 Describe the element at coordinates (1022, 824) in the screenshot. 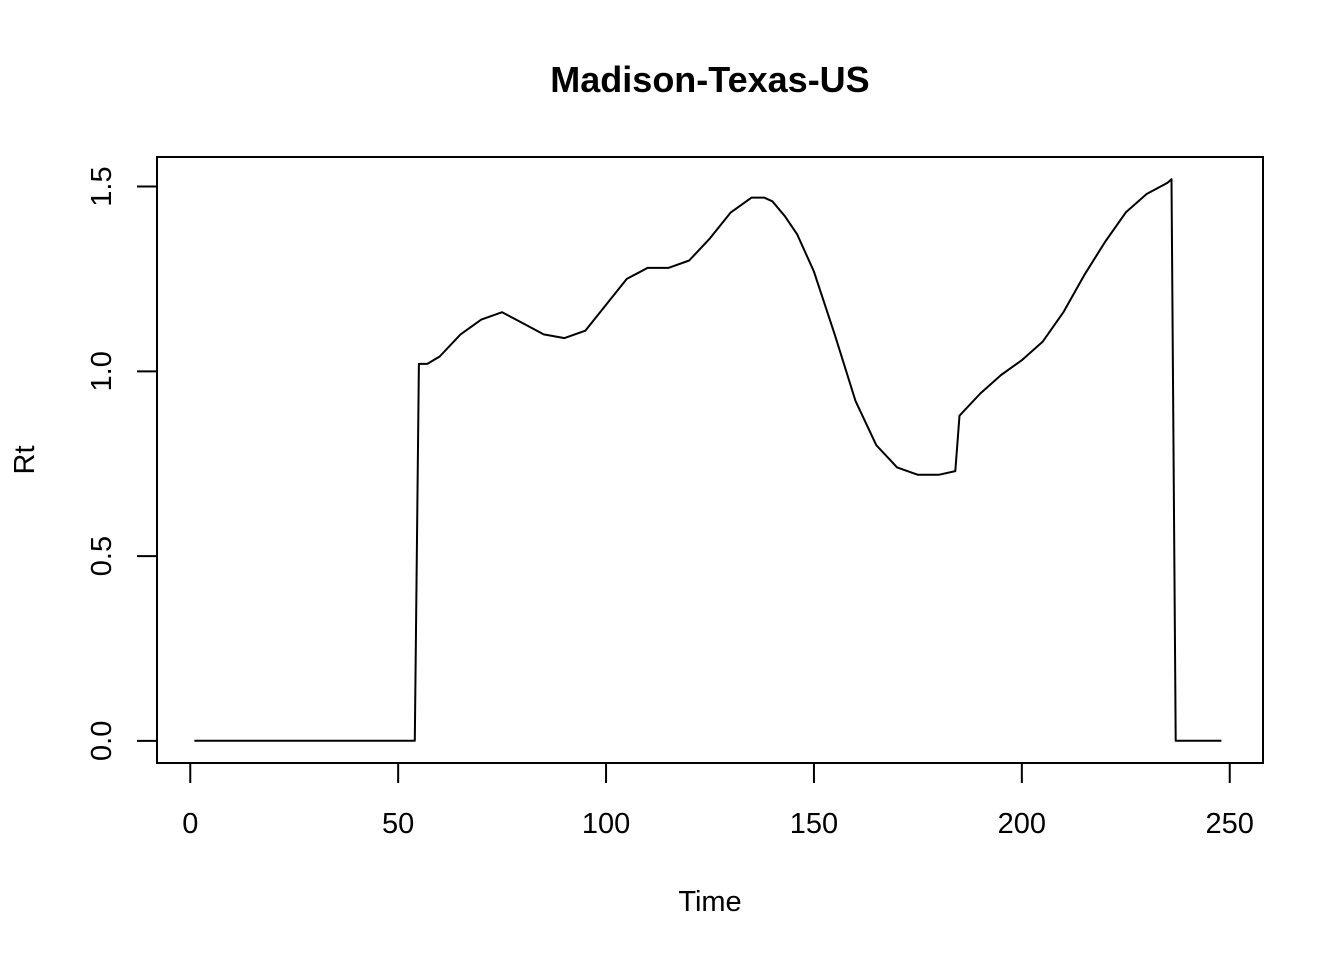

I see `x-tick-label: 200` at that location.